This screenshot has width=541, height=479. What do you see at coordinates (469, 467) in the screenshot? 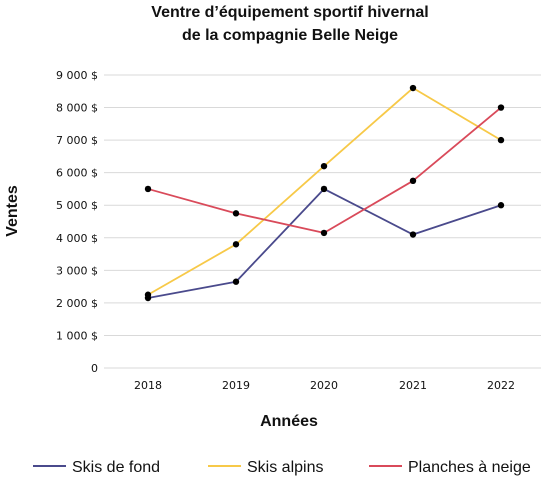
I see `legend-label: Planches à neige` at bounding box center [469, 467].